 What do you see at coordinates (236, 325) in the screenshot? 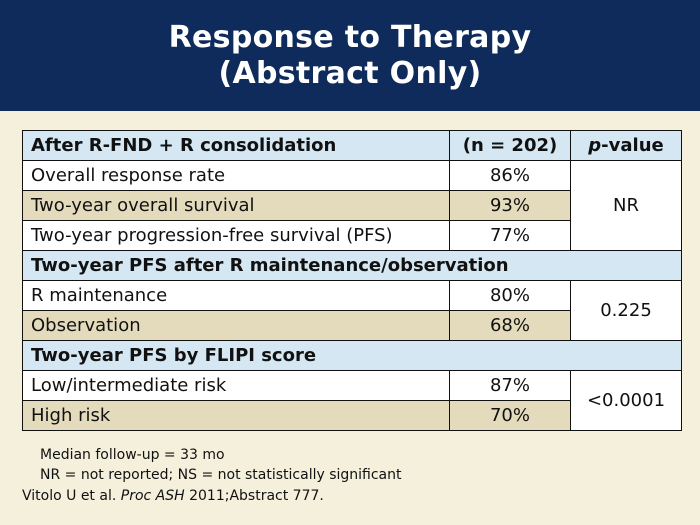
I see `row-label: Observation` at bounding box center [236, 325].